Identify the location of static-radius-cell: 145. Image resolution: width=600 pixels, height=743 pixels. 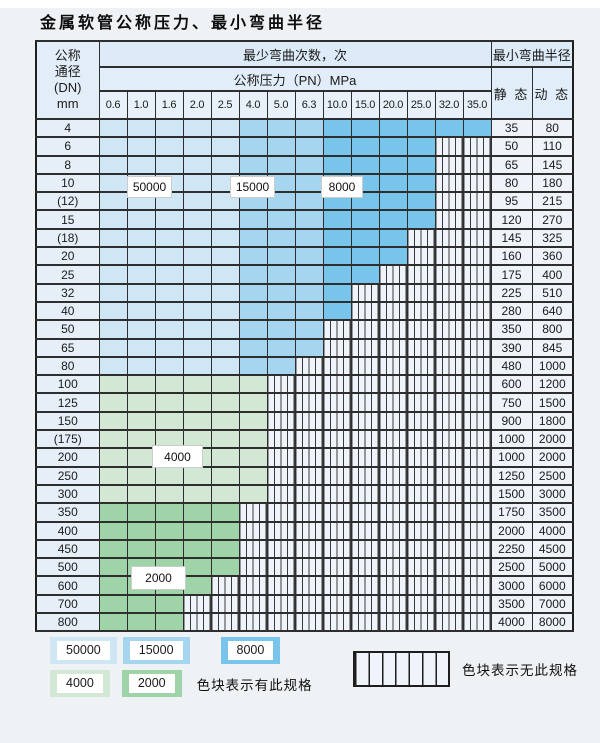
(511, 238).